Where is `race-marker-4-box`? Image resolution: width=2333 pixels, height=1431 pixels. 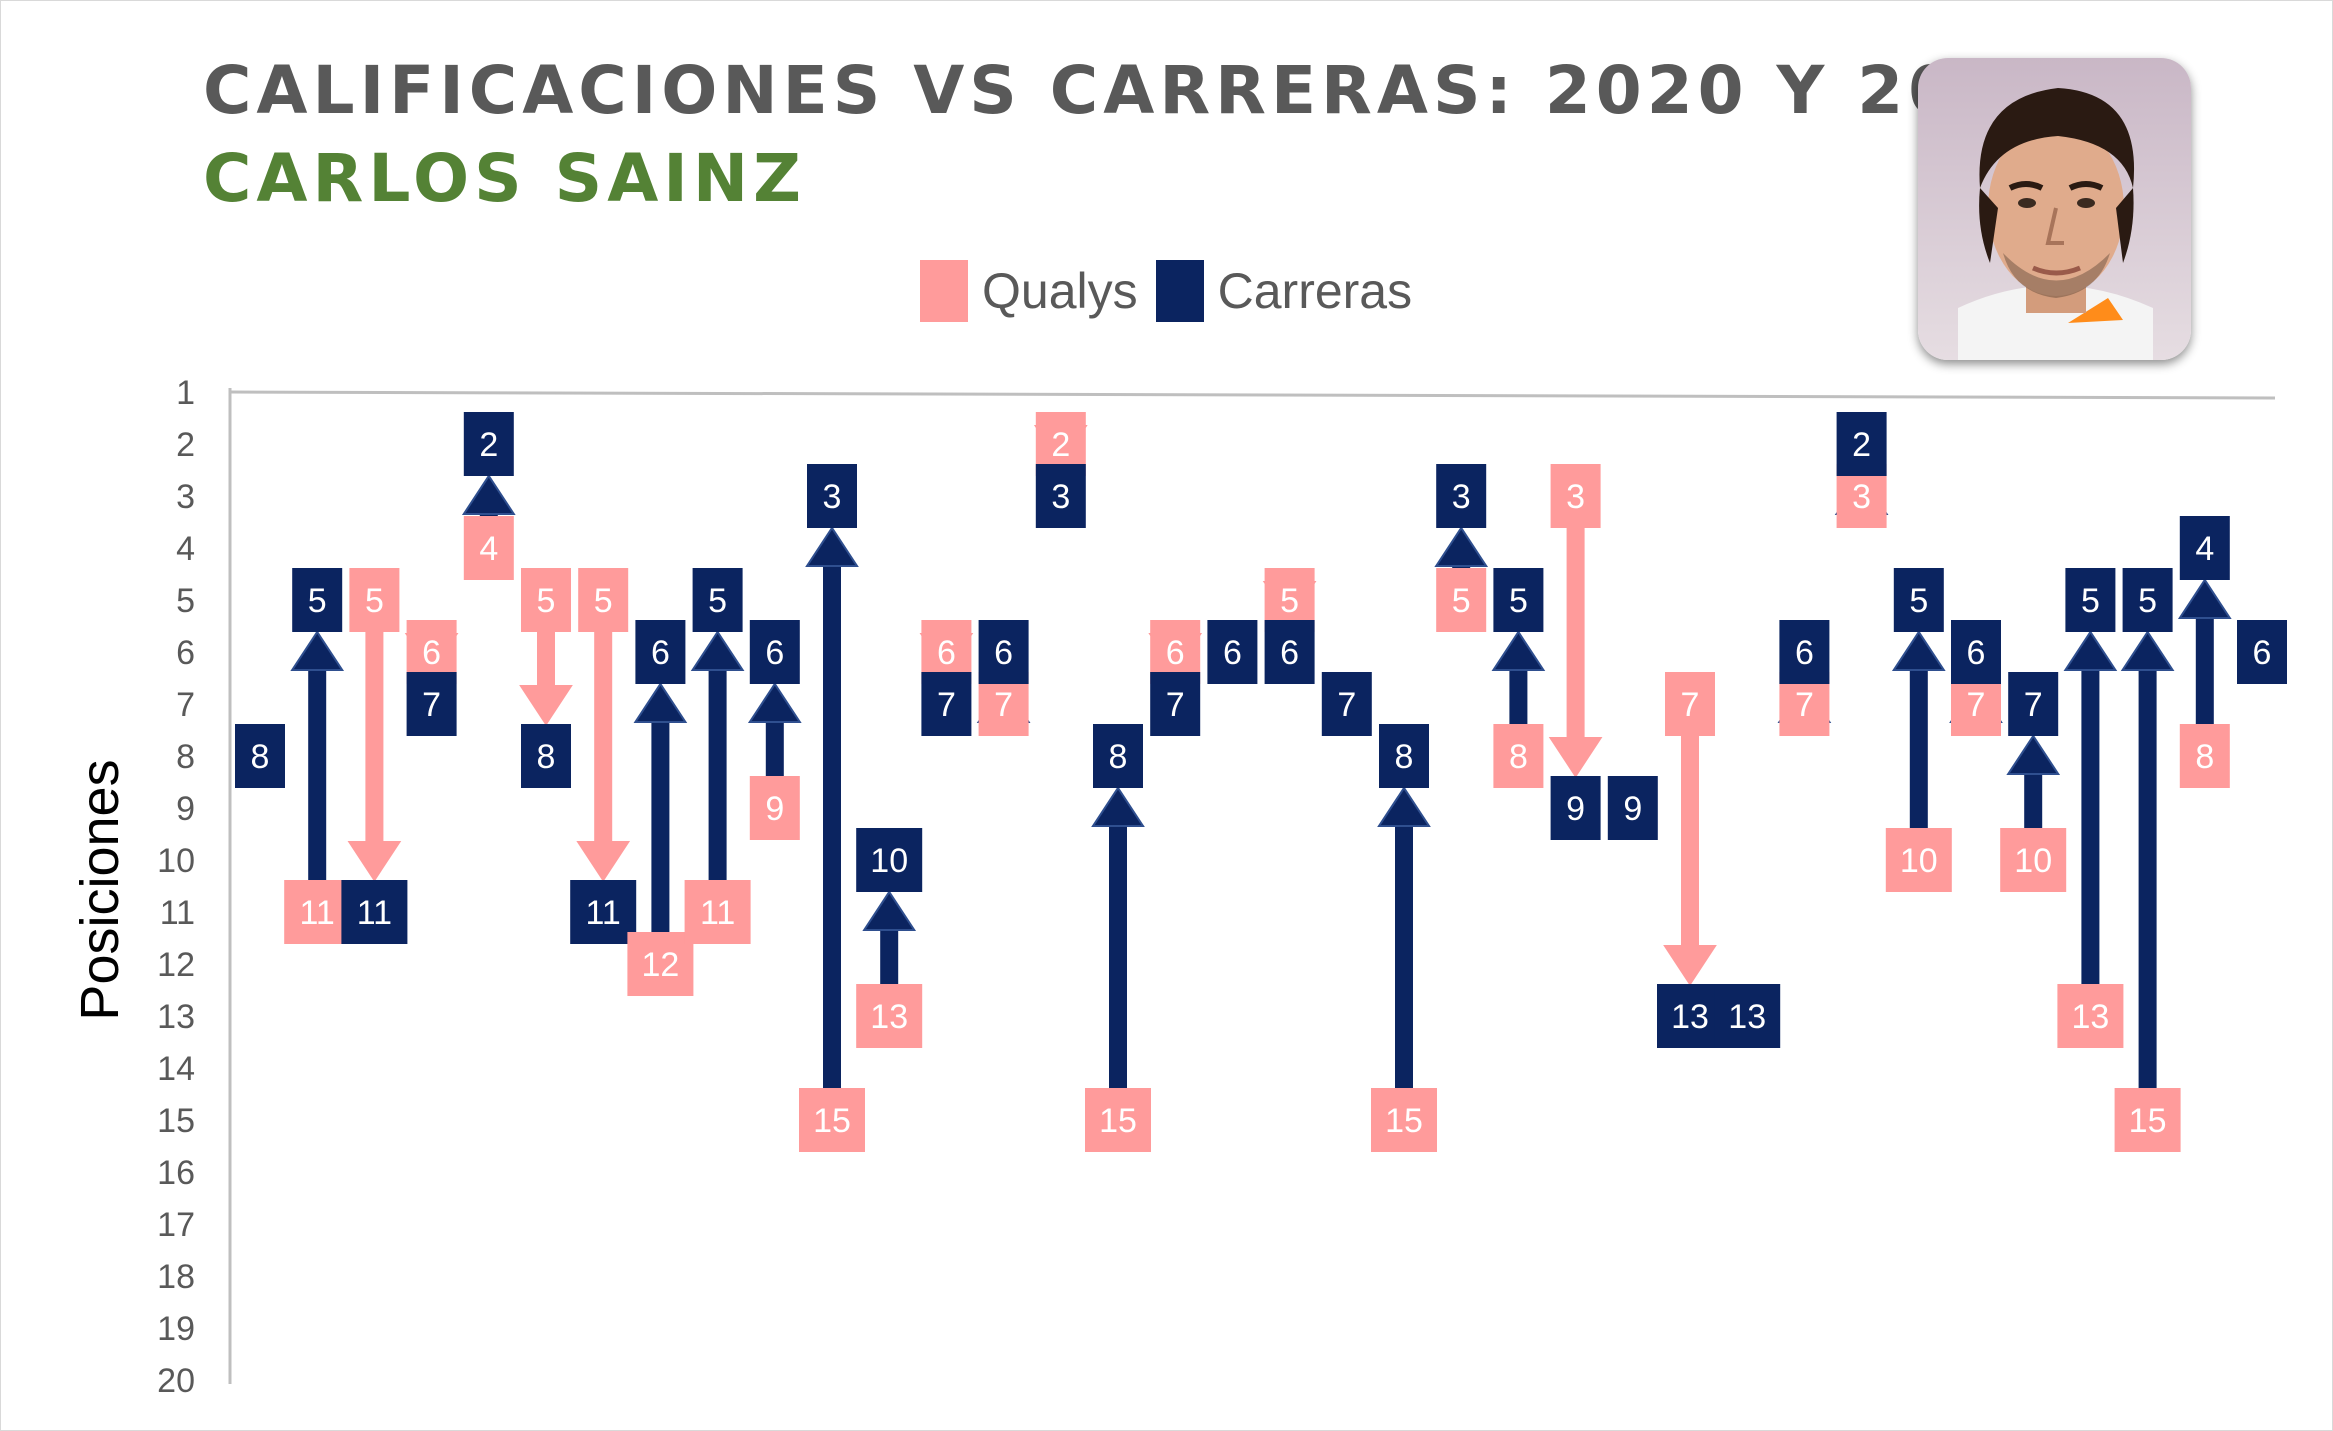 race-marker-4-box is located at coordinates (431, 704).